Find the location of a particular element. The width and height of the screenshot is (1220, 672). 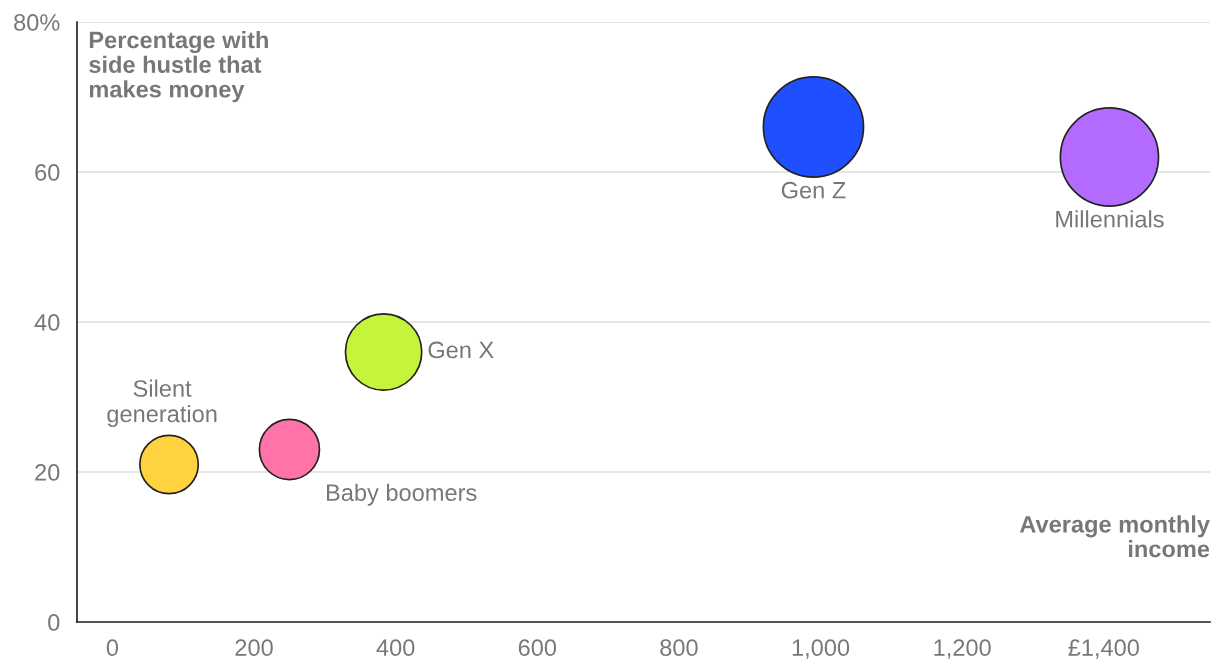

series-label: Silent generation is located at coordinates (162, 403).